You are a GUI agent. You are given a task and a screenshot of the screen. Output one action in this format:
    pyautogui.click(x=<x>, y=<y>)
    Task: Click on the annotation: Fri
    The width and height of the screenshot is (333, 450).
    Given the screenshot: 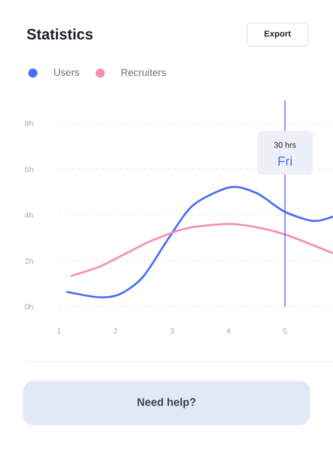 What is the action you would take?
    pyautogui.click(x=285, y=161)
    